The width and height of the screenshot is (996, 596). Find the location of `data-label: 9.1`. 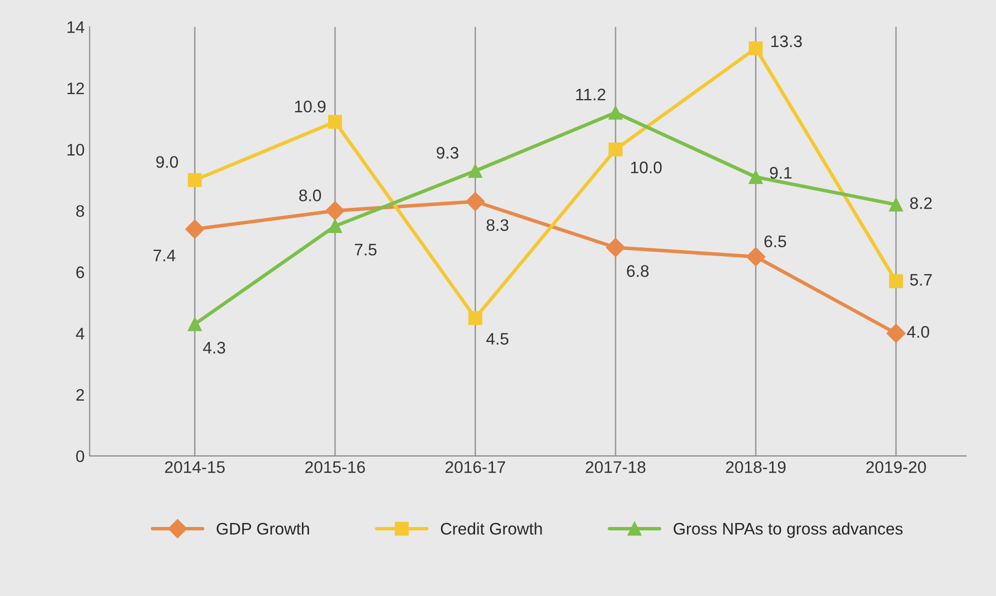

data-label: 9.1 is located at coordinates (781, 172).